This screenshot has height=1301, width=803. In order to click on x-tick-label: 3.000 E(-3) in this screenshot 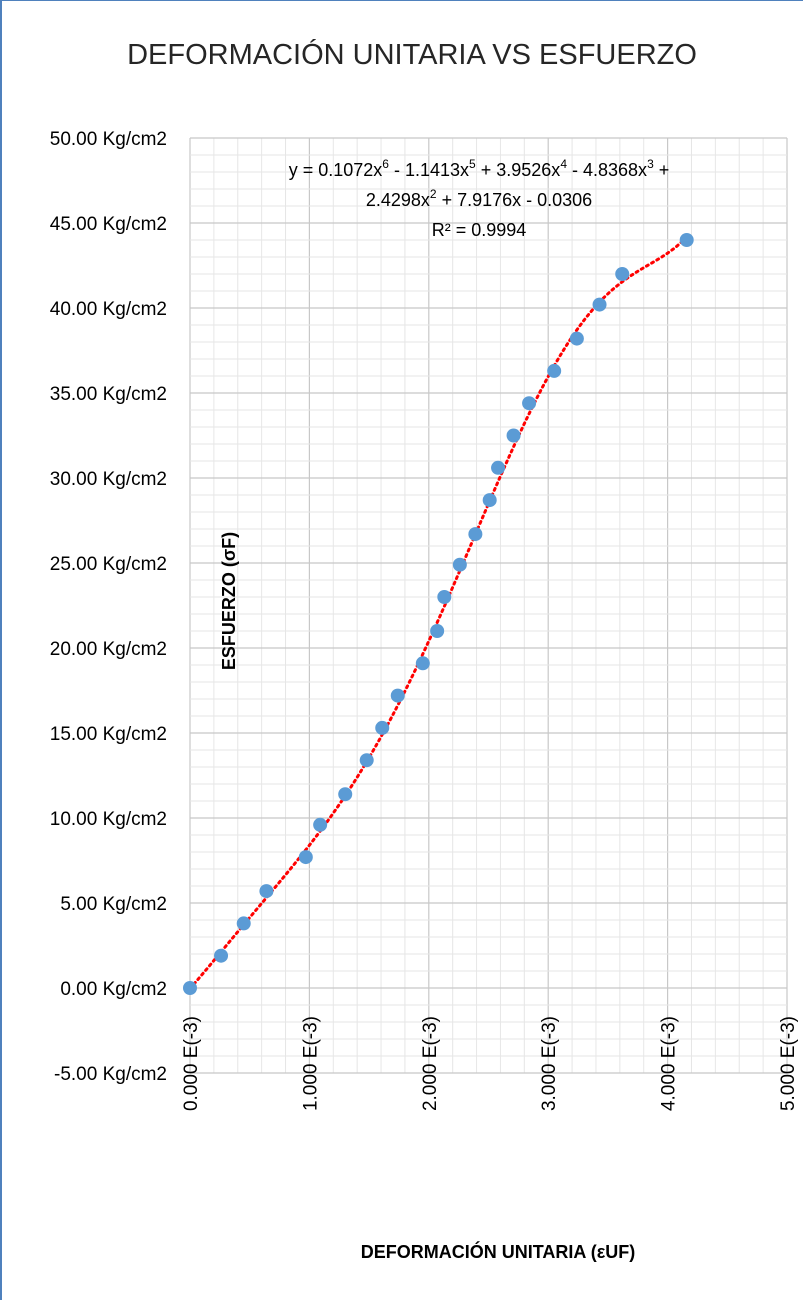, I will do `click(549, 1063)`.